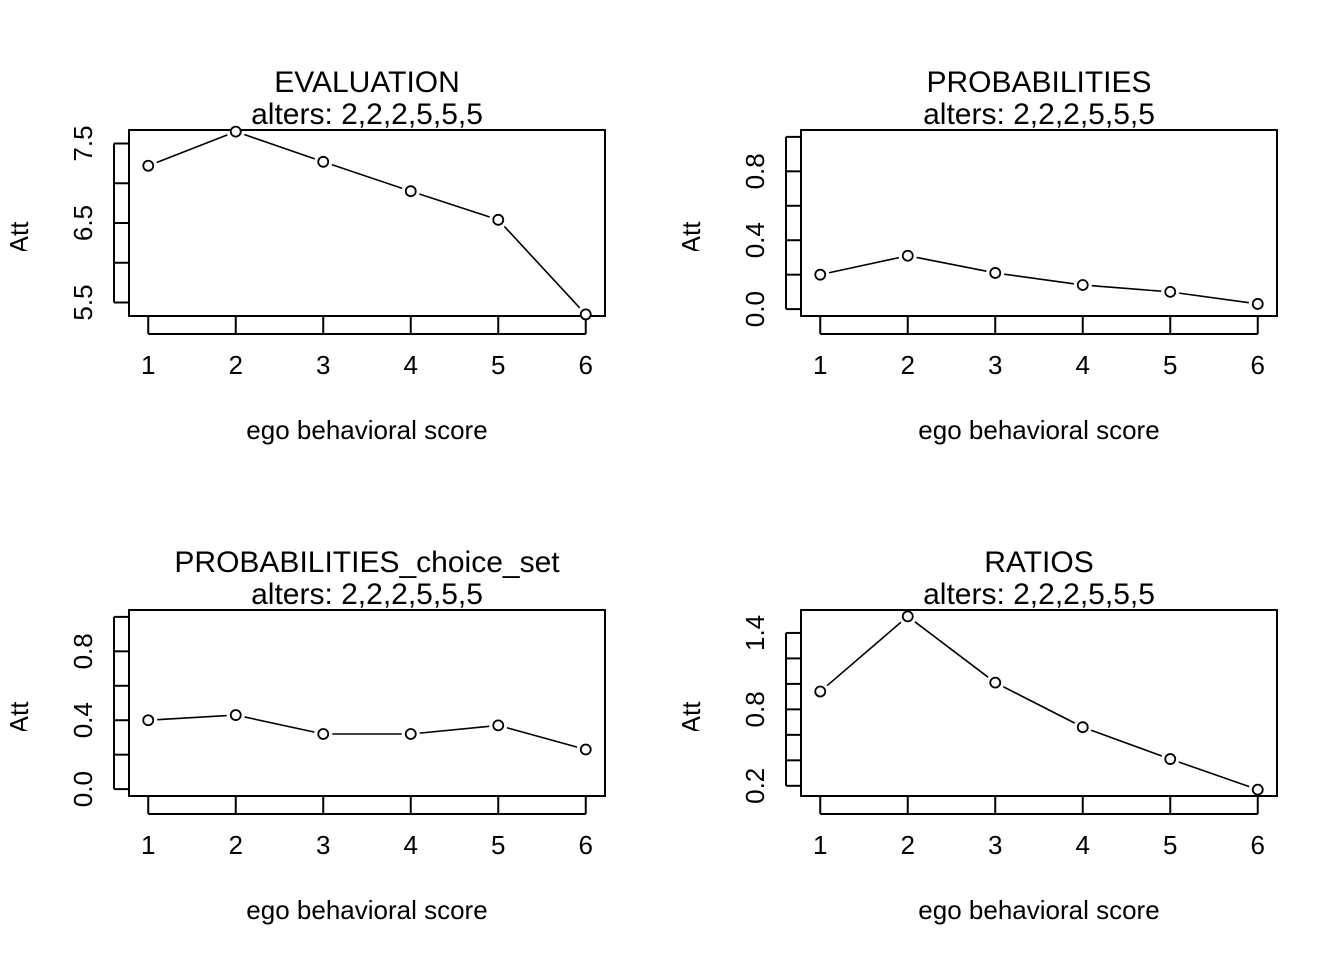  Describe the element at coordinates (1038, 82) in the screenshot. I see `chart-title: PROBABILITIES` at that location.